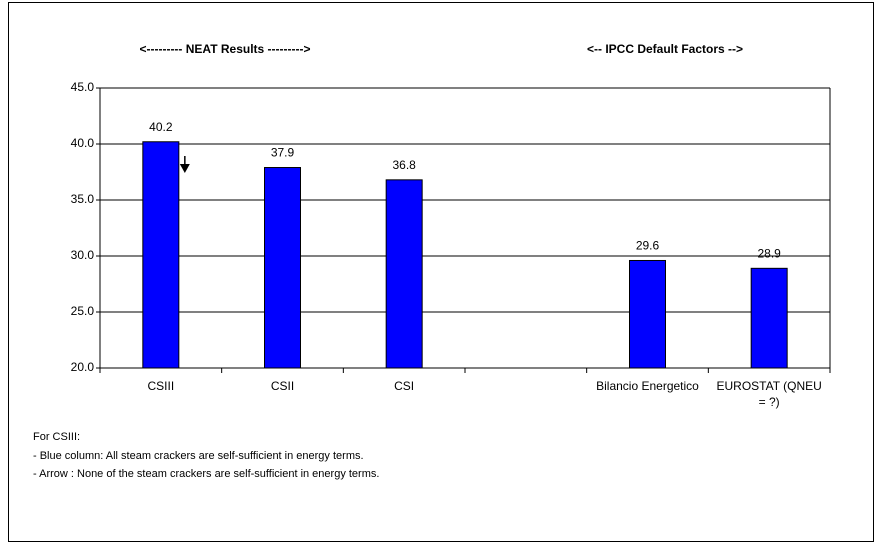  What do you see at coordinates (224, 49) in the screenshot?
I see `annotation: <--------- NEAT Results --------->` at bounding box center [224, 49].